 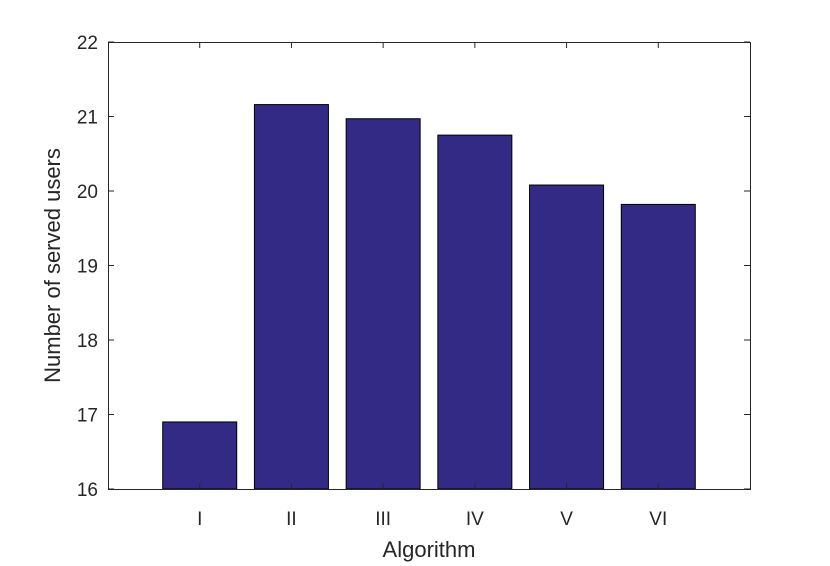 What do you see at coordinates (87, 192) in the screenshot?
I see `y-tick-label: 20` at bounding box center [87, 192].